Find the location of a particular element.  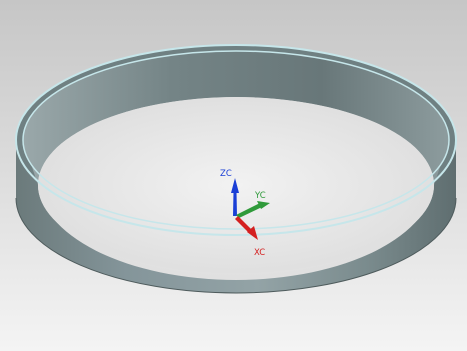

xc-arrow is located at coordinates (243, 224).